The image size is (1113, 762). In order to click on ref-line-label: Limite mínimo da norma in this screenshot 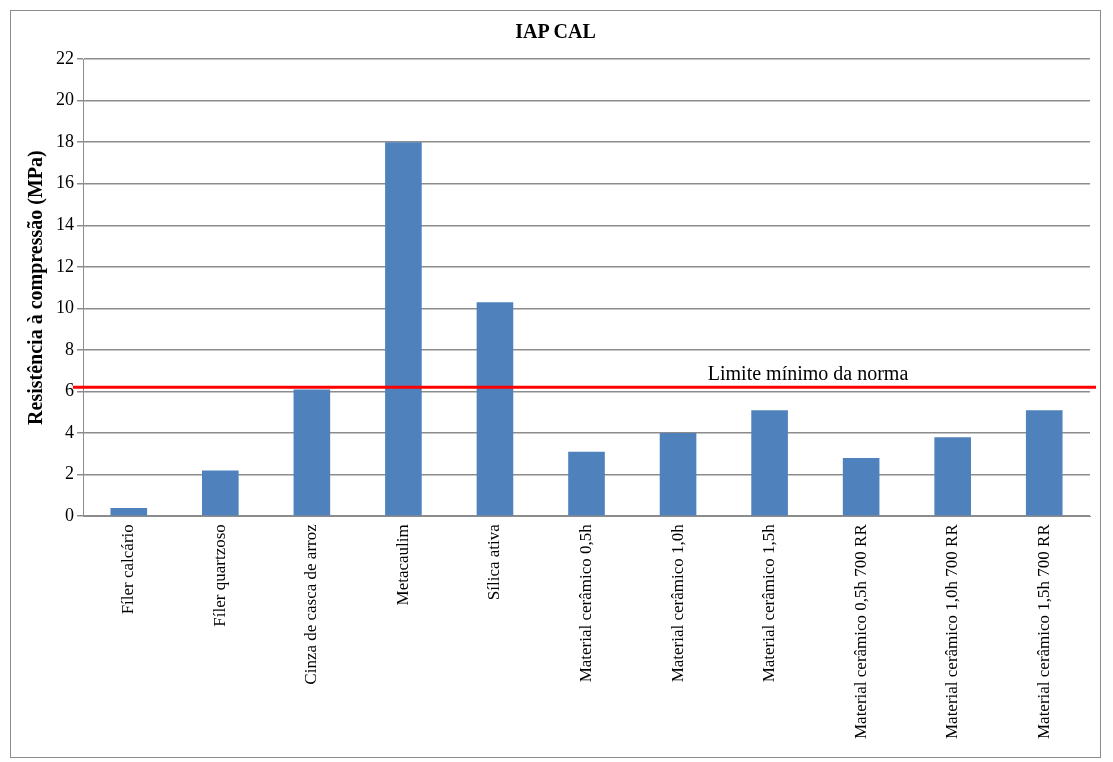, I will do `click(808, 372)`.